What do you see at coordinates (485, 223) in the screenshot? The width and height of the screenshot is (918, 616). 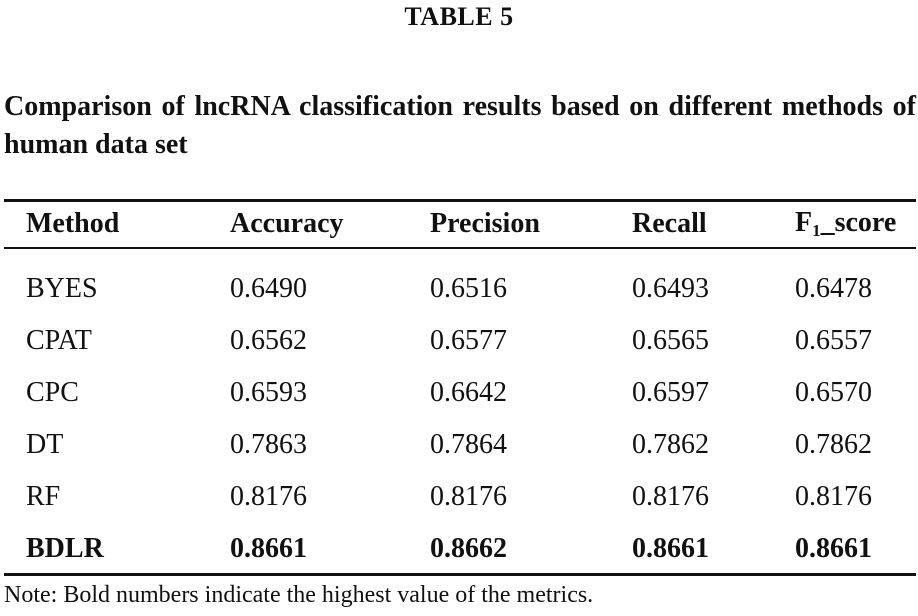 I see `column-header-precision: Precision` at bounding box center [485, 223].